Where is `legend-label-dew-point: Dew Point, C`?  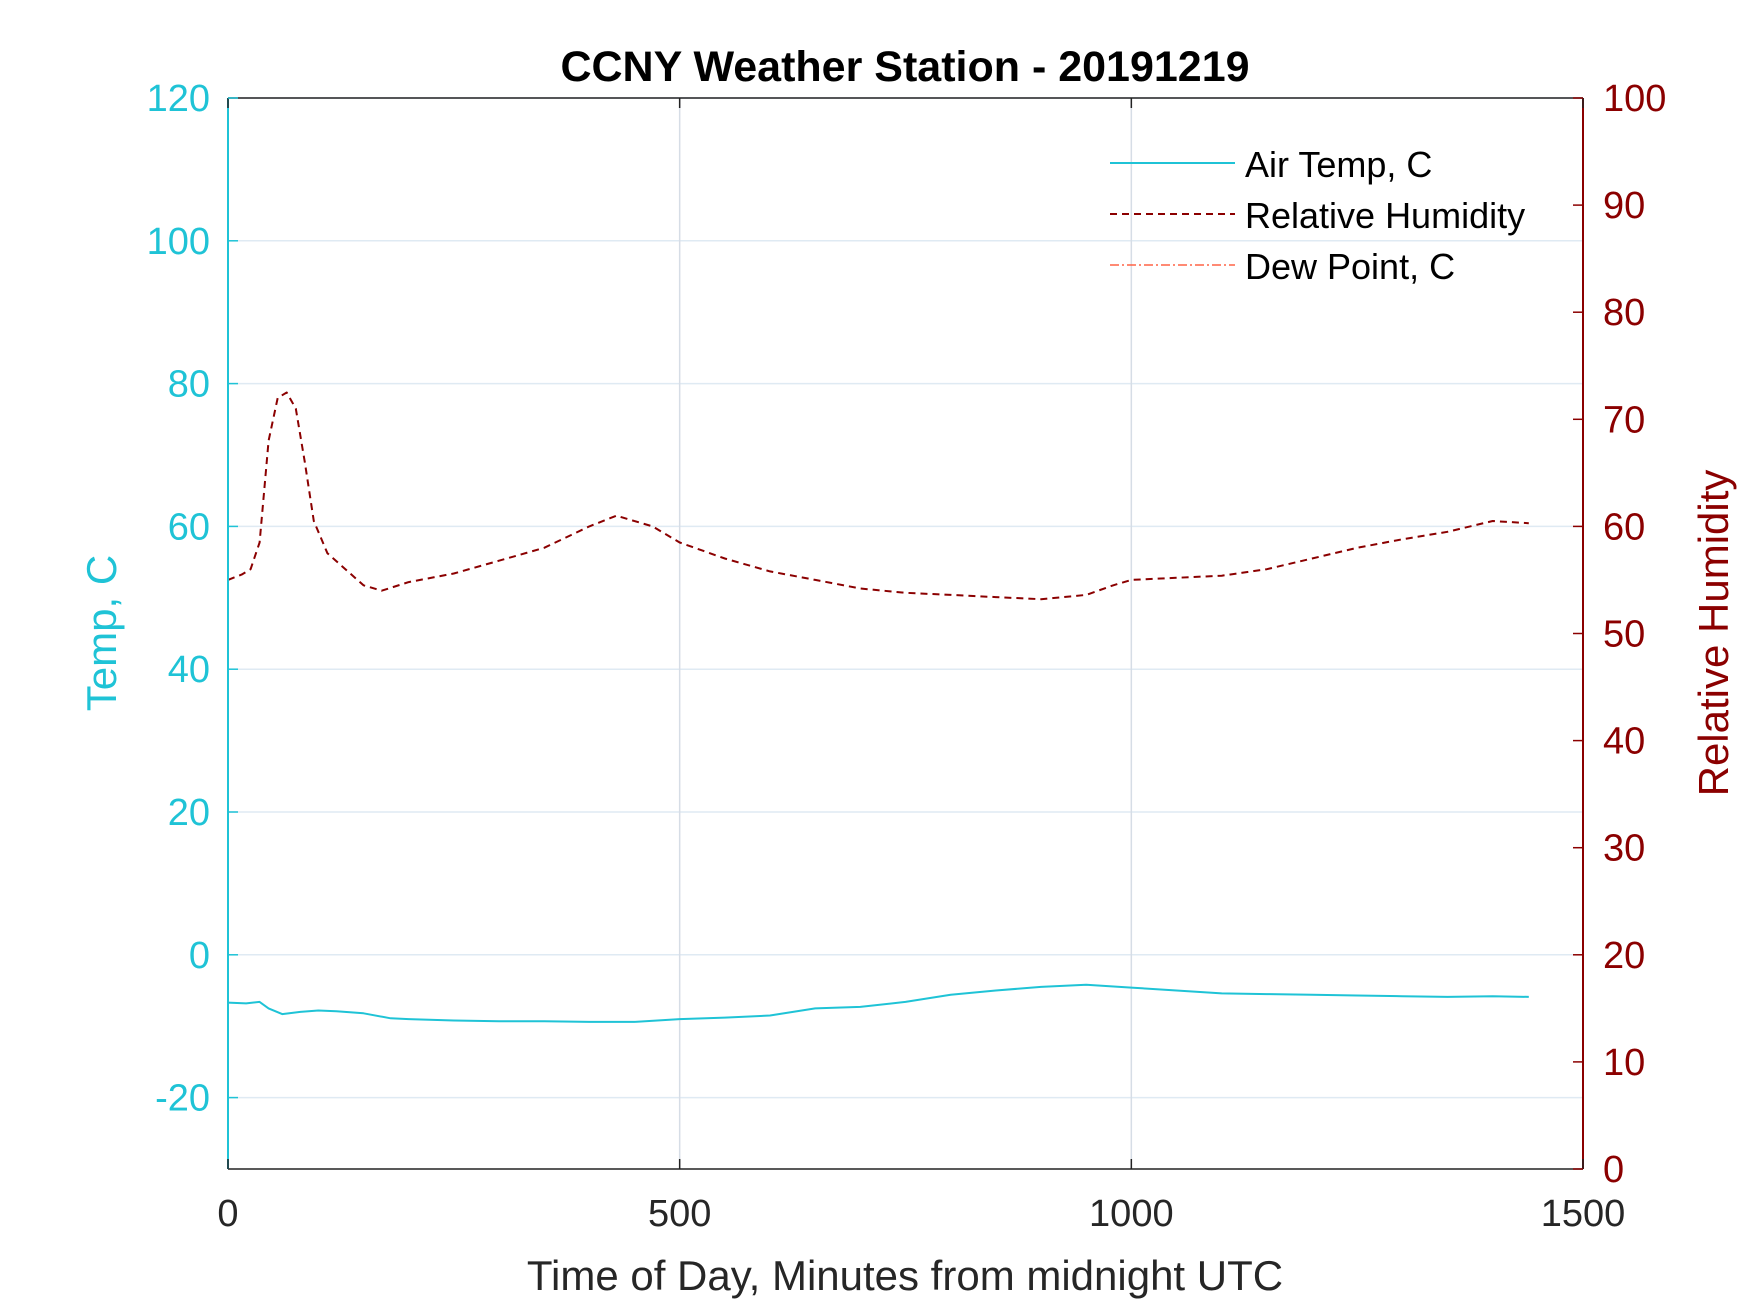
legend-label-dew-point: Dew Point, C is located at coordinates (1350, 266).